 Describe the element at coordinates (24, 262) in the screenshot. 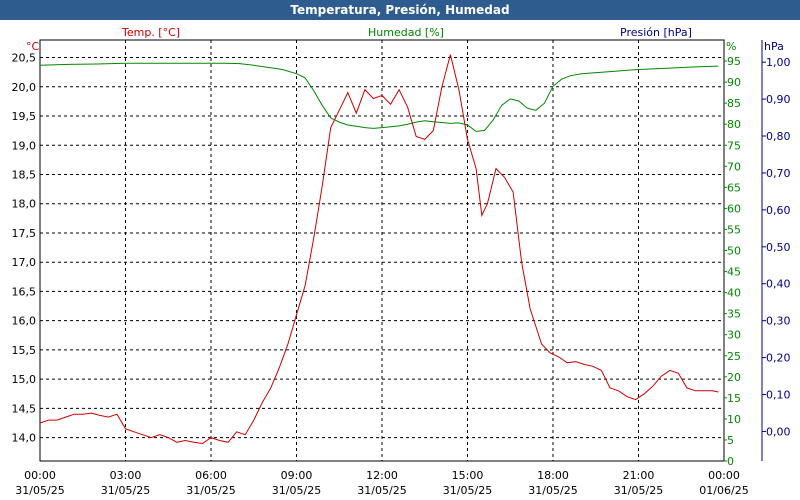

I see `temp-tick-label: 17,0` at that location.